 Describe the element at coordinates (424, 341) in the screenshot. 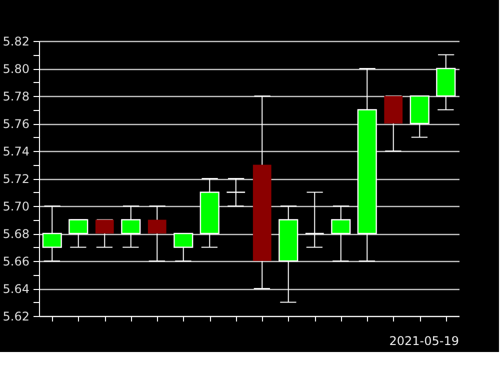

I see `text: 2021-05-19` at that location.